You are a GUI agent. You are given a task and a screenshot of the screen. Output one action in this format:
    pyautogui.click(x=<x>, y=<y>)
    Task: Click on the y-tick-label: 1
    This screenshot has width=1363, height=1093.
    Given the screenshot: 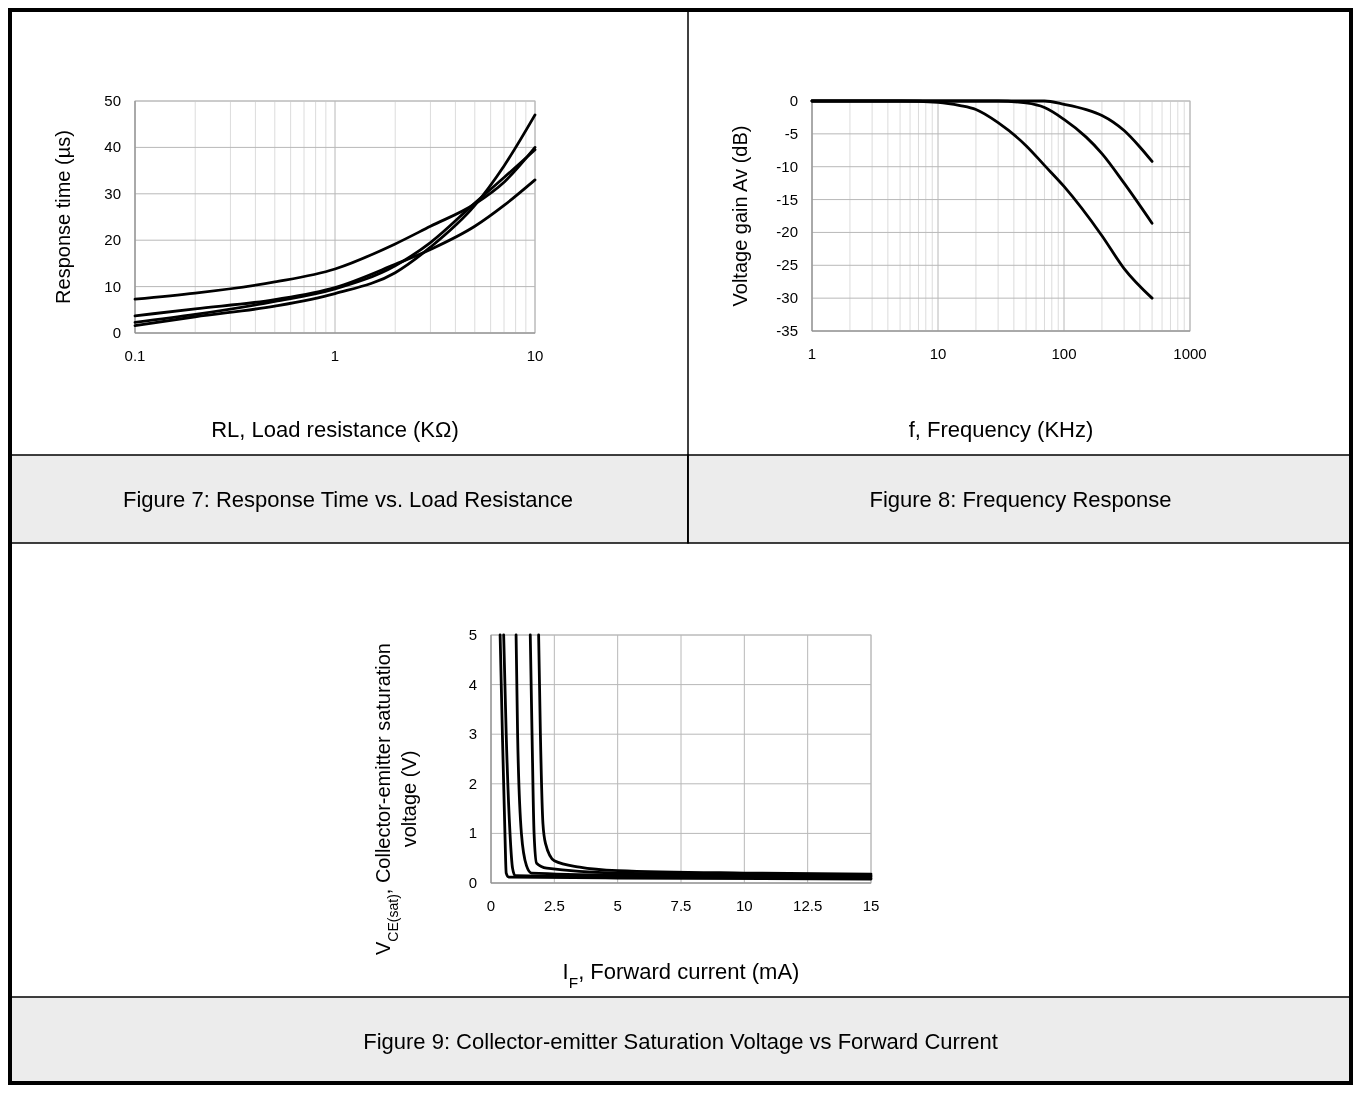 What is the action you would take?
    pyautogui.click(x=472, y=833)
    